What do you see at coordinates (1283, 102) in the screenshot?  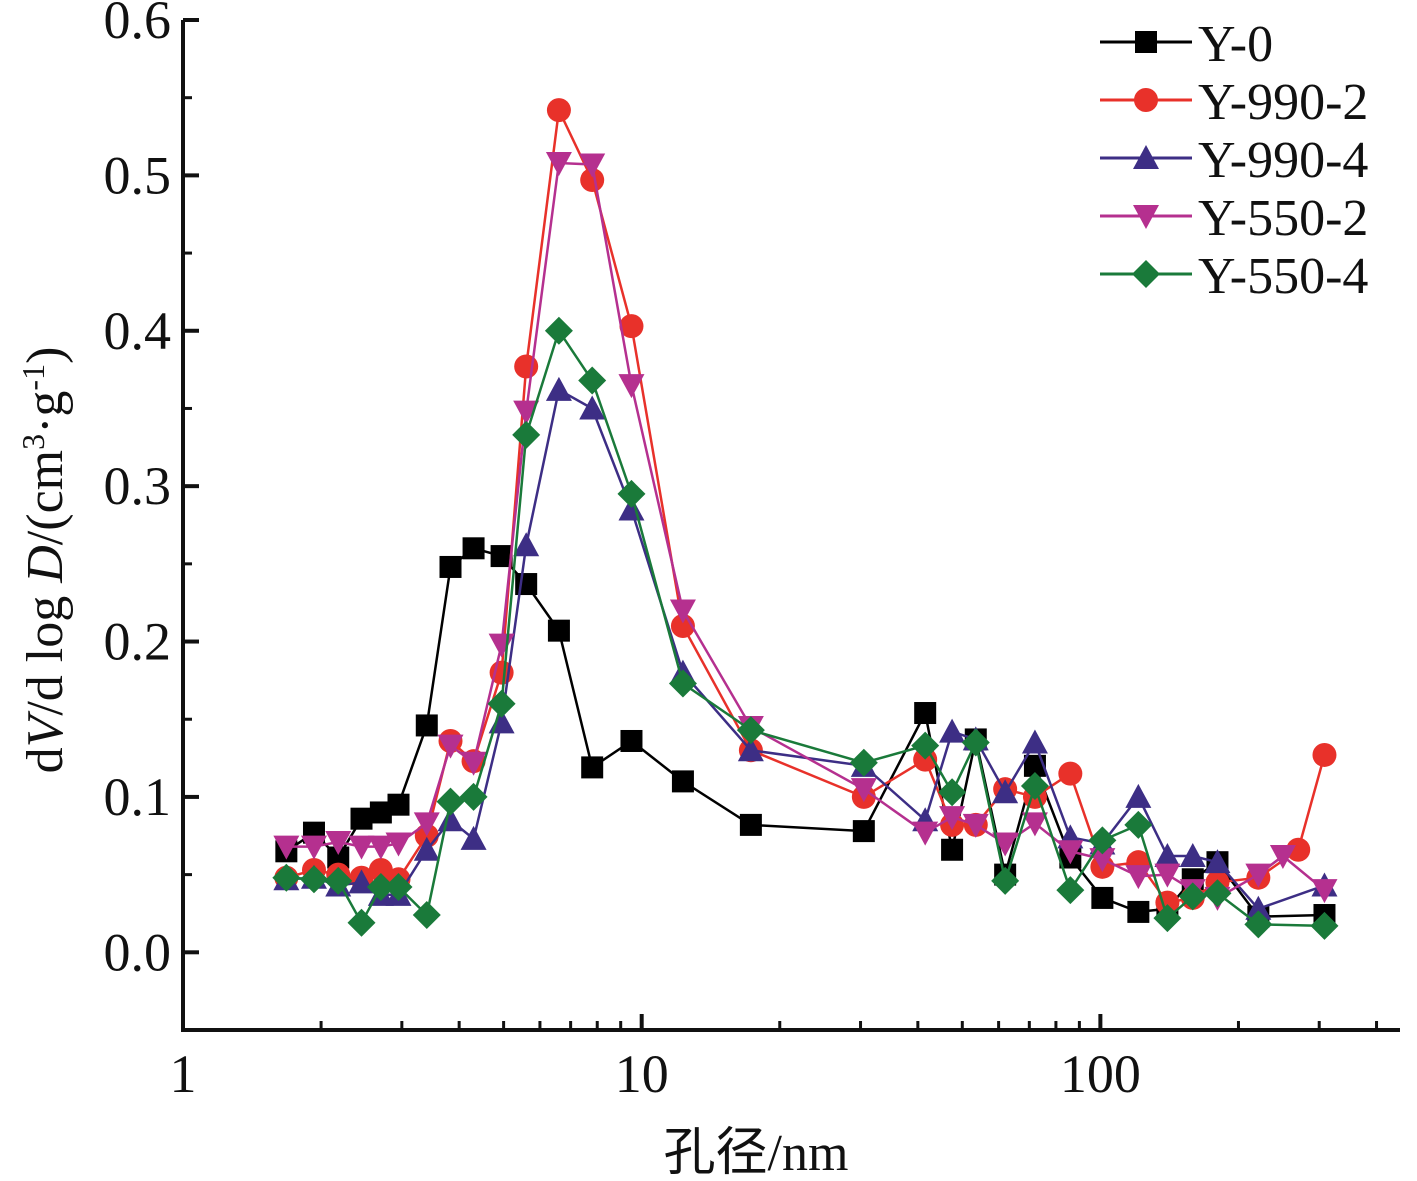 I see `legend-label: Y-990-2` at bounding box center [1283, 102].